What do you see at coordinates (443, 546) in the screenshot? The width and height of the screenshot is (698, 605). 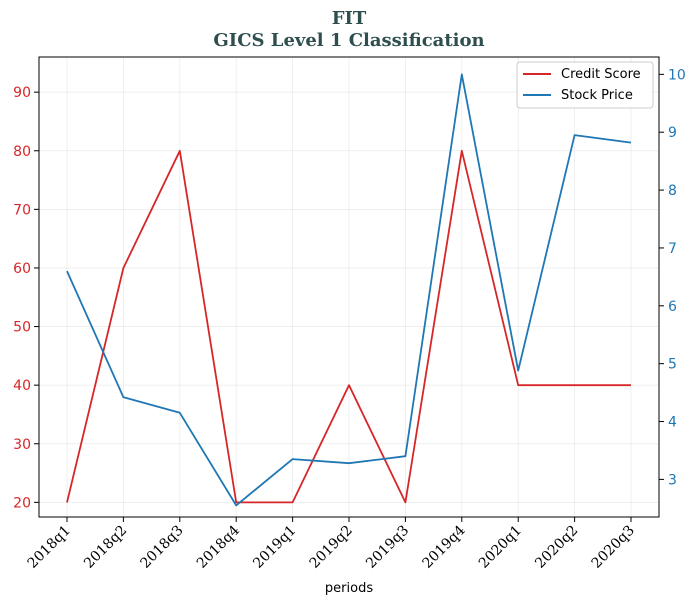 I see `x-tick-label: 2019q4` at bounding box center [443, 546].